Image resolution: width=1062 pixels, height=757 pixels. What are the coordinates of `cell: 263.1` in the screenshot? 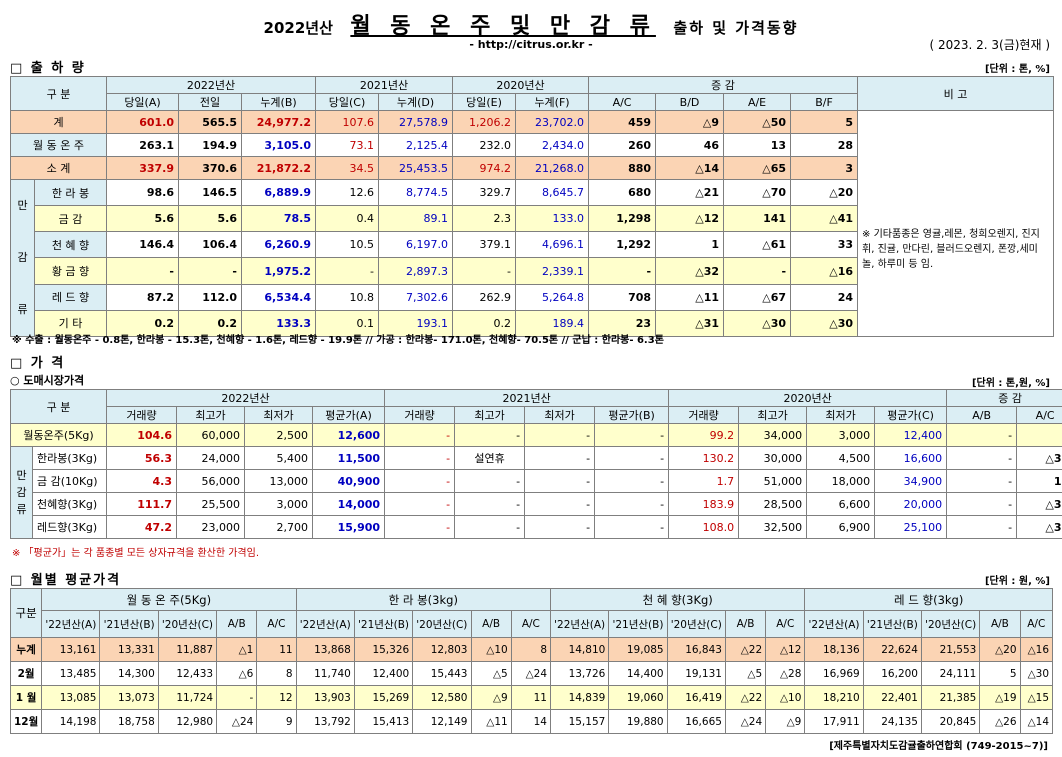 It's located at (142, 145).